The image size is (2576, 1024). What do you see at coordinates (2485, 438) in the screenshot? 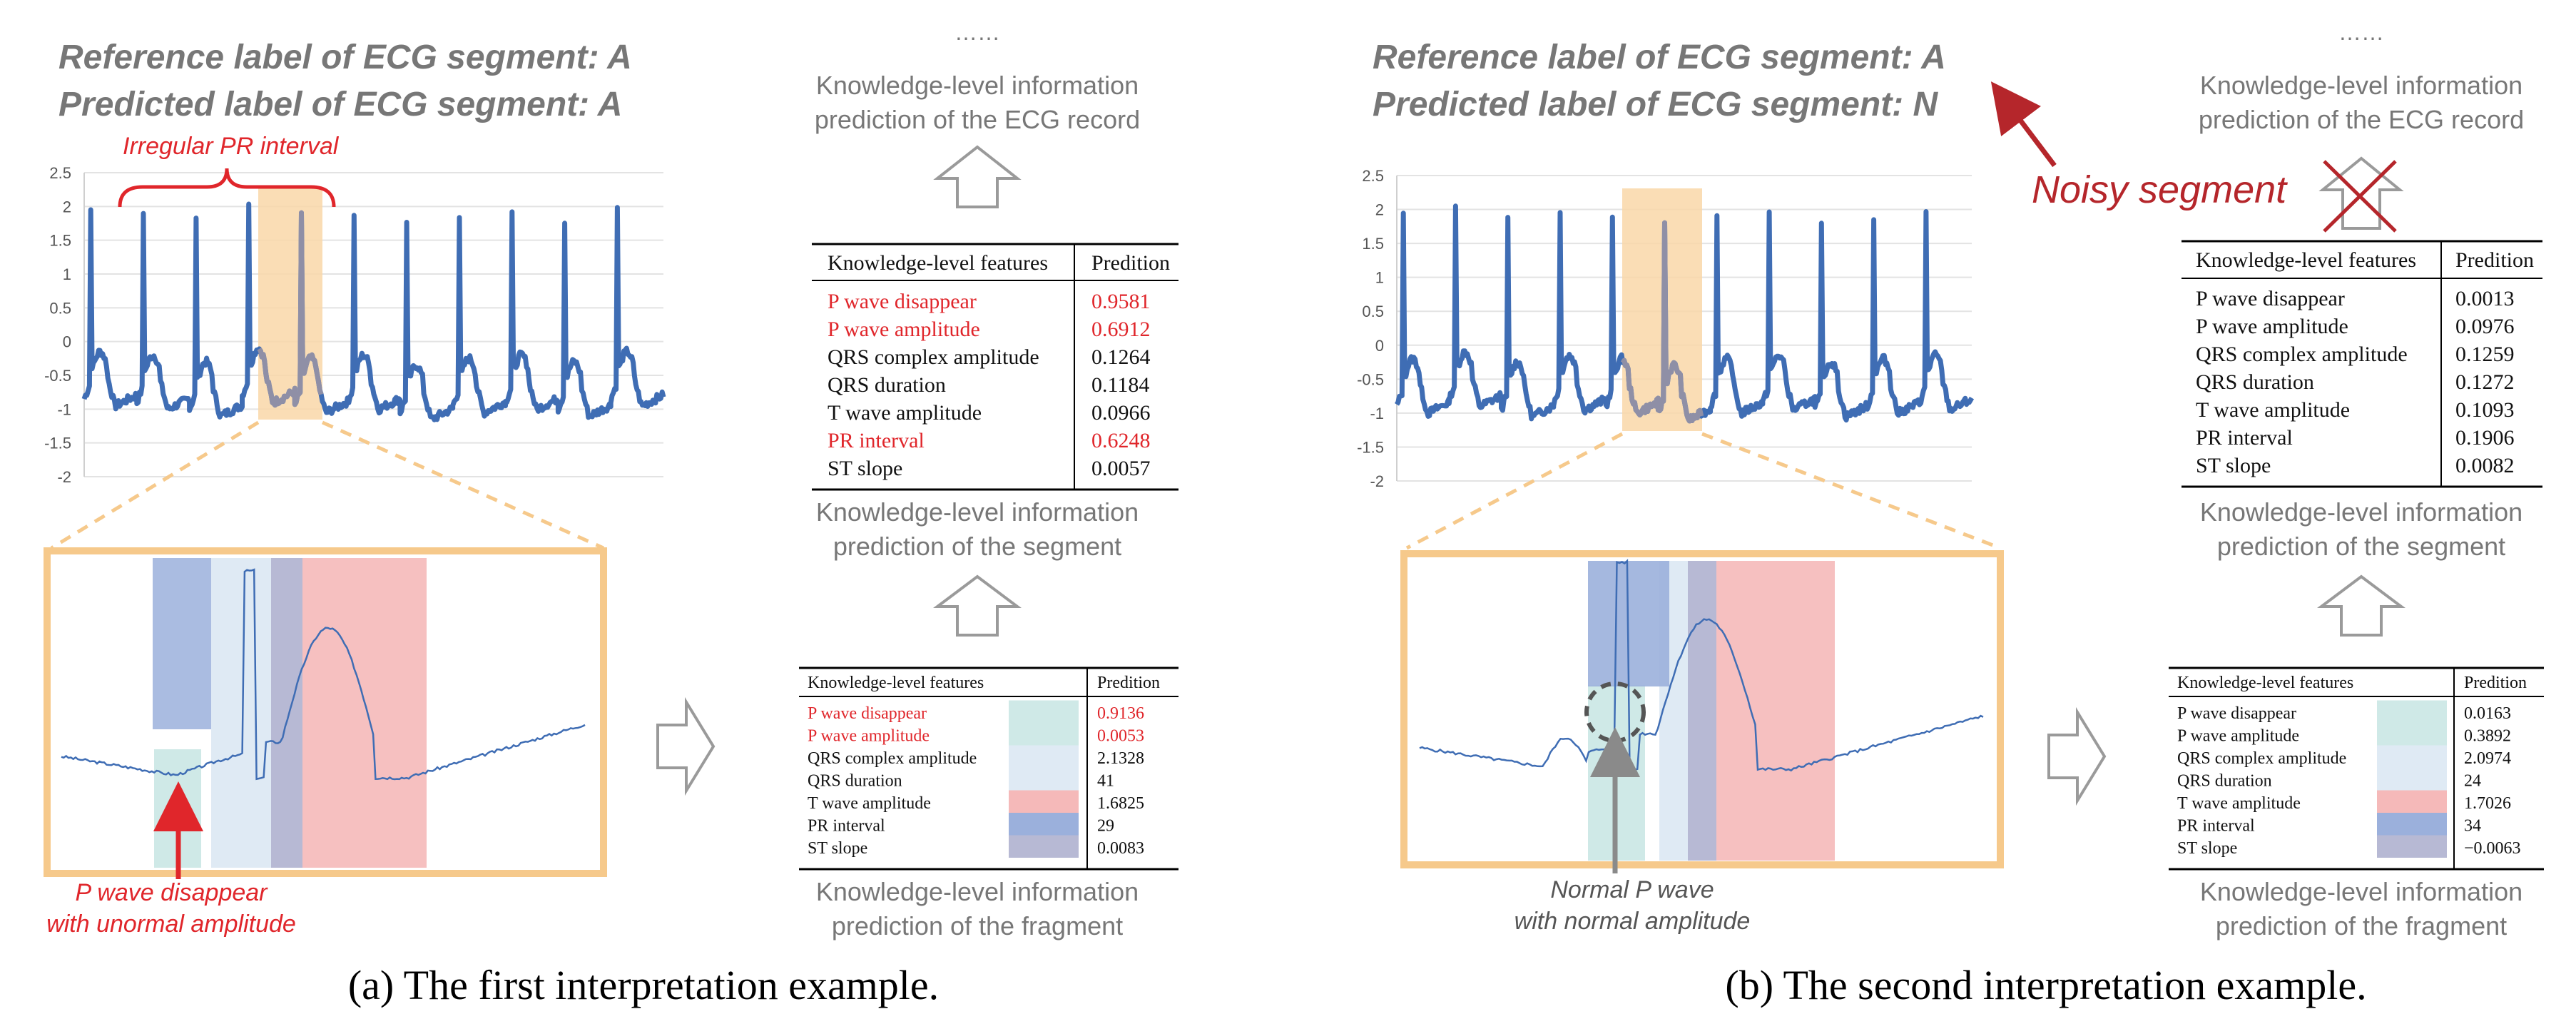
I see `table-row-value: 0.1906` at bounding box center [2485, 438].